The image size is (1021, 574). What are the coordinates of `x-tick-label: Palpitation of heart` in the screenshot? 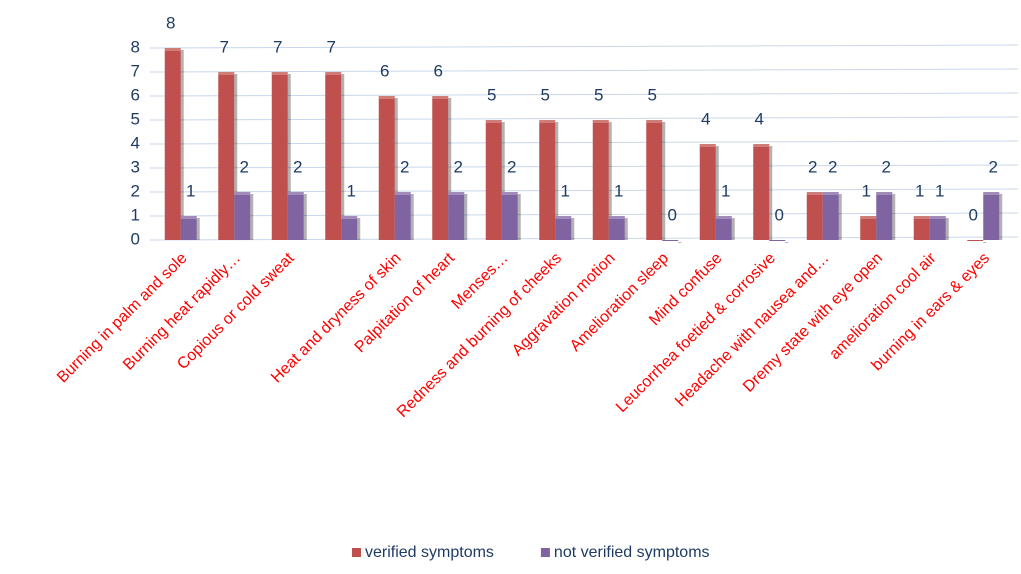 It's located at (405, 302).